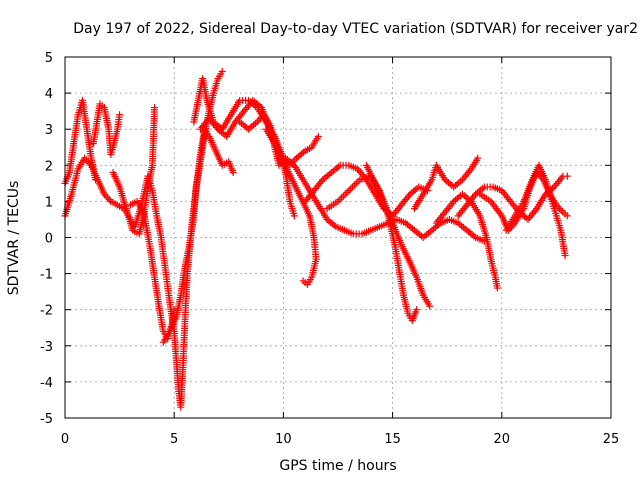 The width and height of the screenshot is (640, 480). I want to click on y-tick-label: 1, so click(49, 202).